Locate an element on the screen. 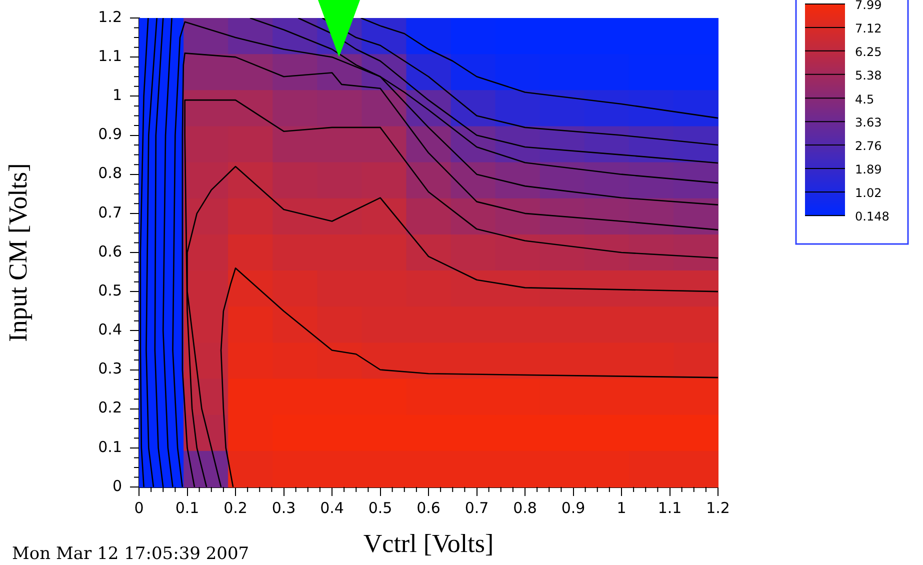 The width and height of the screenshot is (923, 565). y-tick-label: 0.8 is located at coordinates (110, 173).